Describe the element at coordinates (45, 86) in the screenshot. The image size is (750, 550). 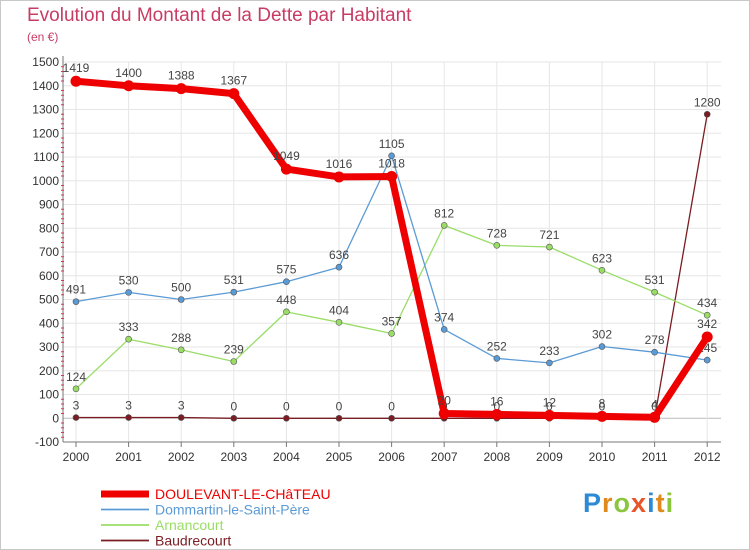
I see `y-tick-label: 1400` at that location.